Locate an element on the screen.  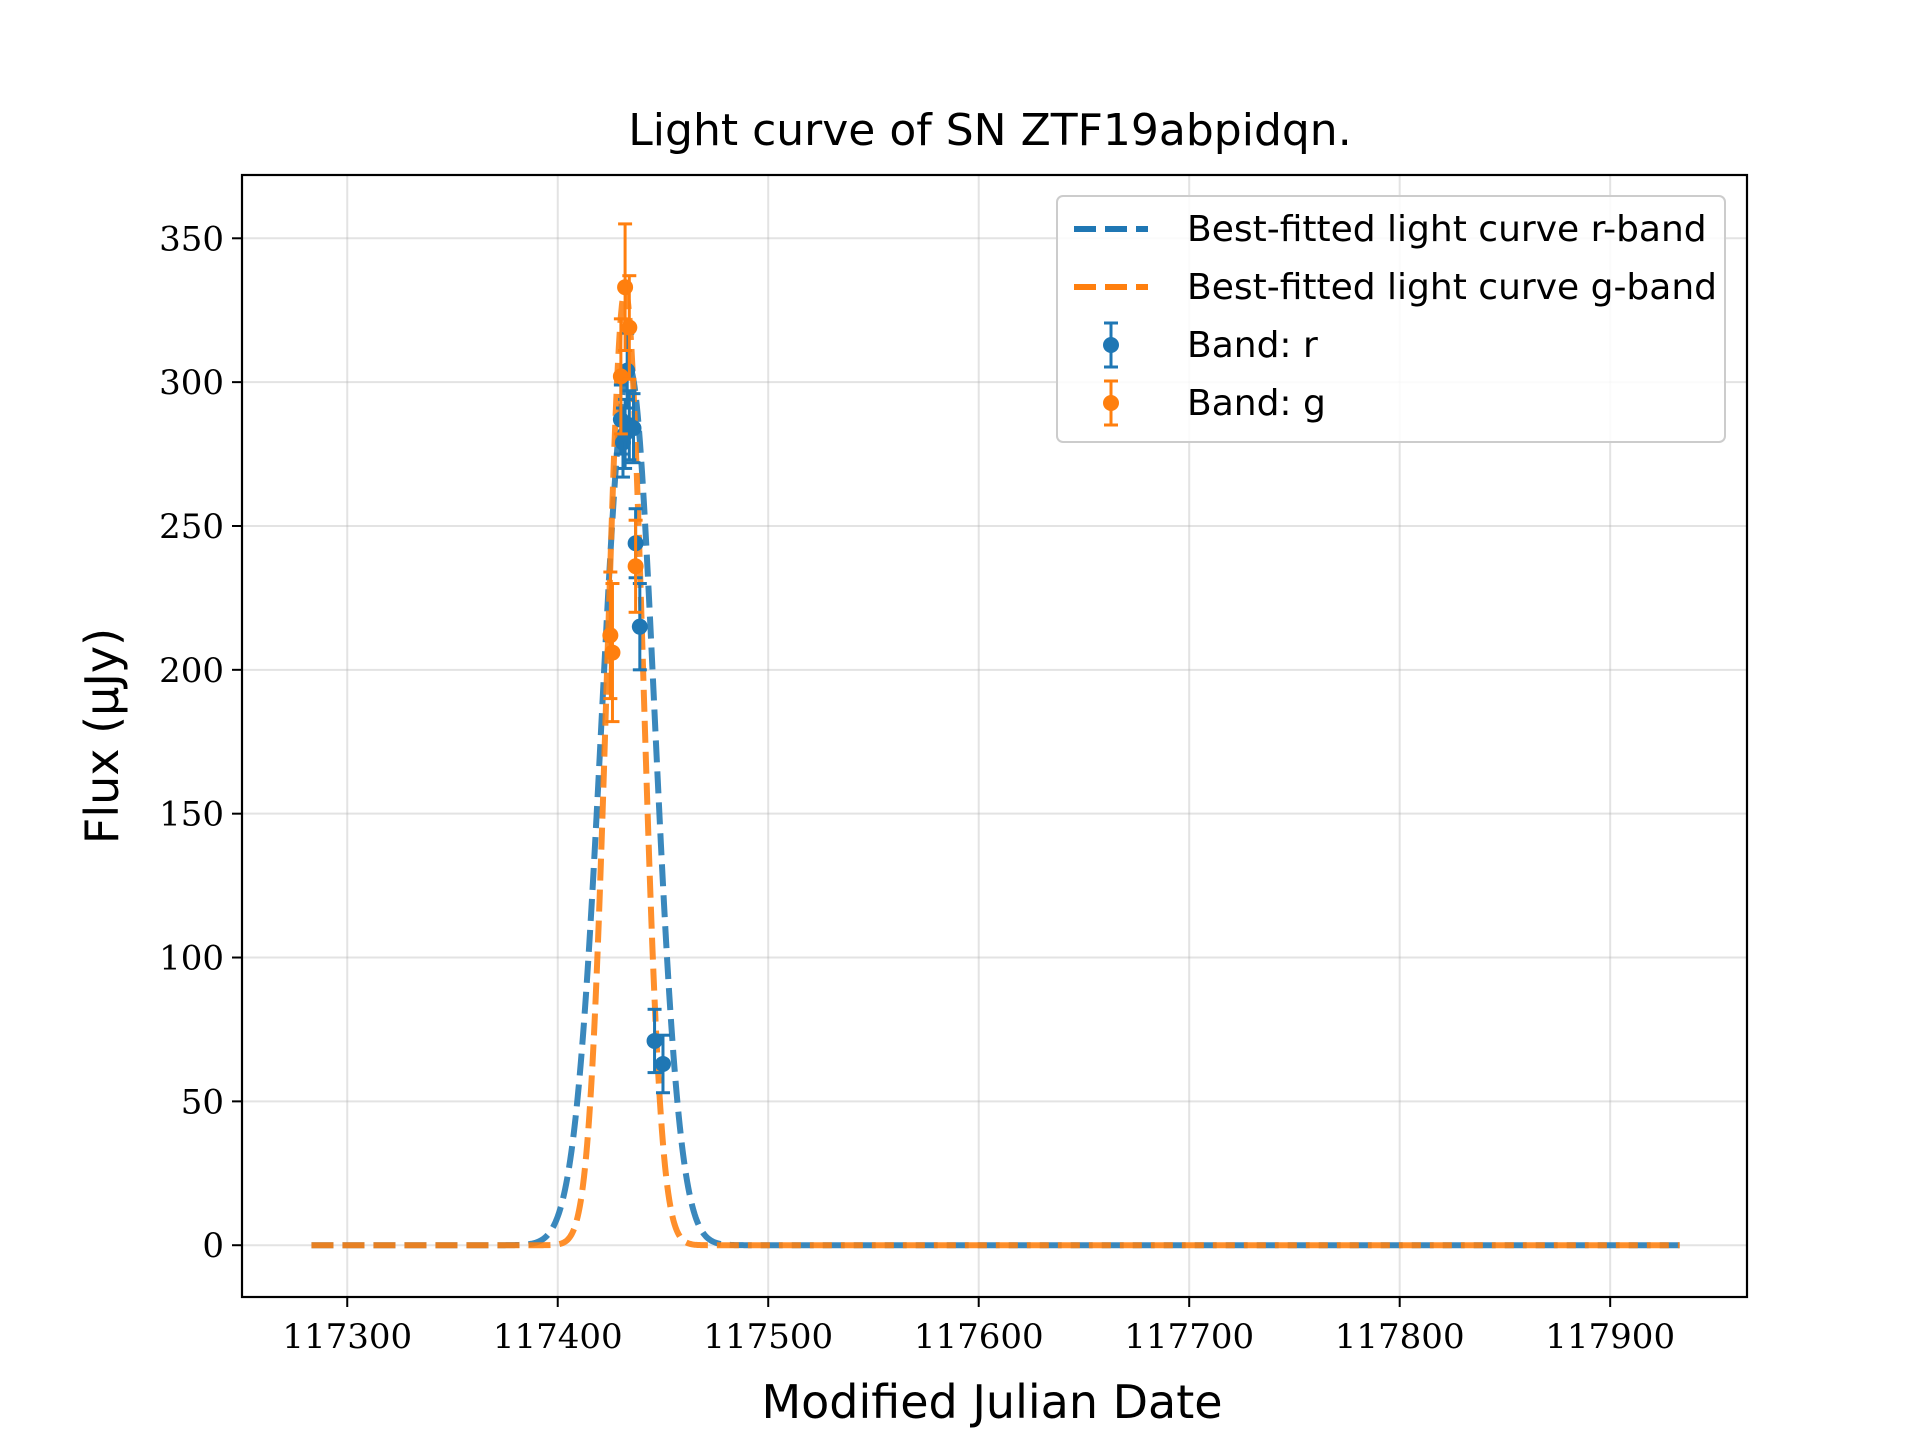
data-points is located at coordinates (636, 658).